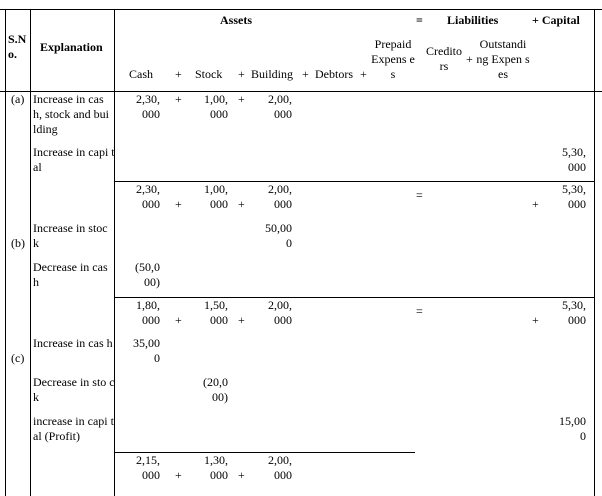 Image resolution: width=602 pixels, height=496 pixels. Describe the element at coordinates (148, 196) in the screenshot. I see `subtotal-a-cash: 2,30, 000` at that location.